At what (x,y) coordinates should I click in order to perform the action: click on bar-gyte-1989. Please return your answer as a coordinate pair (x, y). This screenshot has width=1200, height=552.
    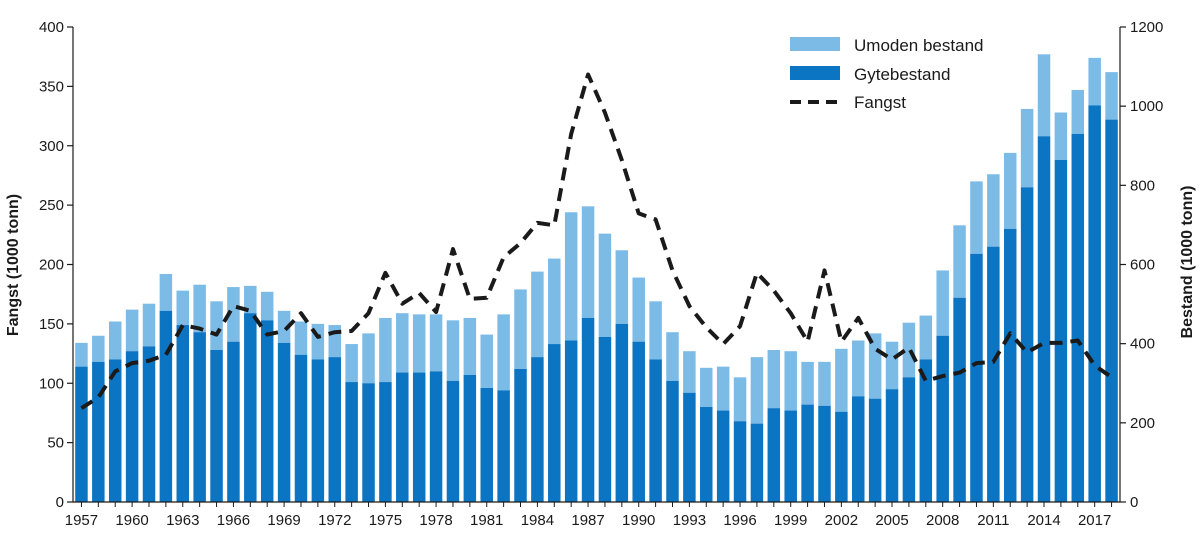
    Looking at the image, I should click on (622, 412).